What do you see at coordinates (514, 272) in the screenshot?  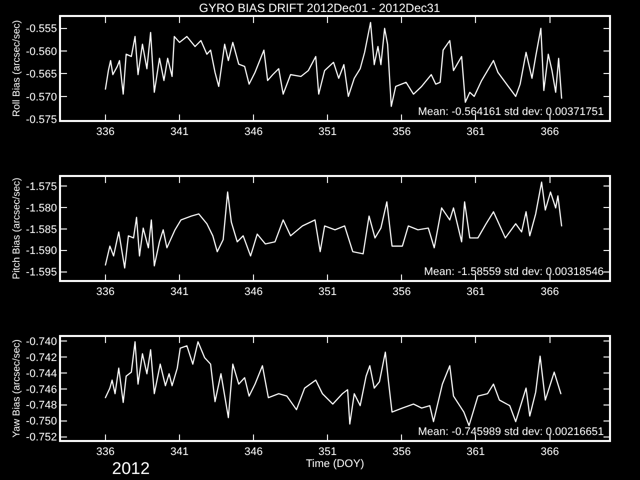 I see `annotation: Mean: -1.58559 std dev: 0.00318546` at bounding box center [514, 272].